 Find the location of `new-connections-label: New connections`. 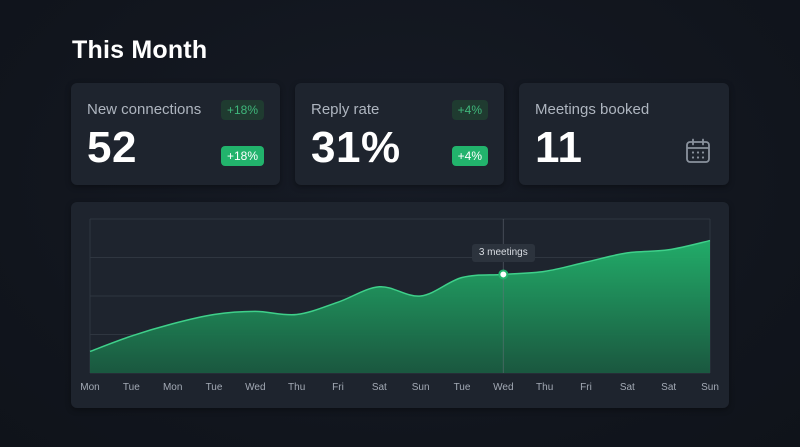

new-connections-label: New connections is located at coordinates (144, 109).